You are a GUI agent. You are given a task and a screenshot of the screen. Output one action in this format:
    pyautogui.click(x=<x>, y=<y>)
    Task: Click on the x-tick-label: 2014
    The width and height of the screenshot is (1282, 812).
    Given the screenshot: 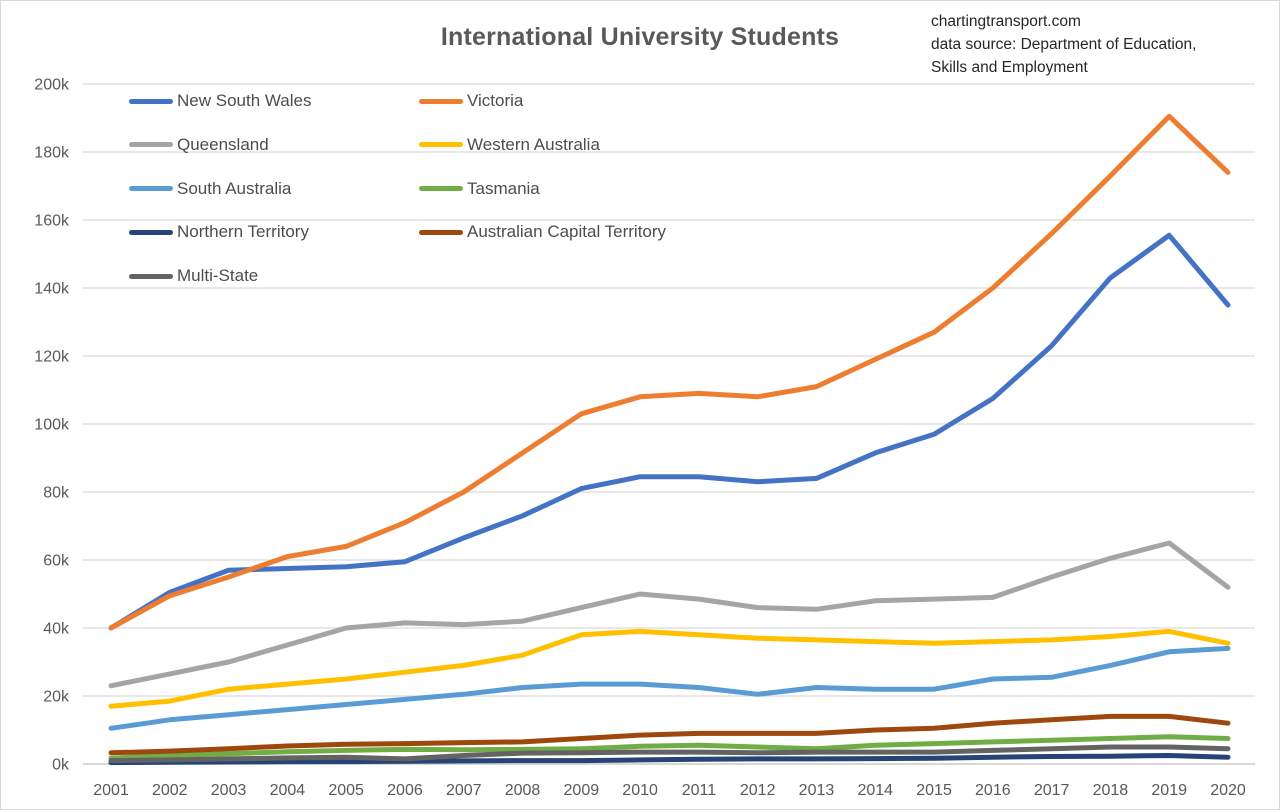 What is the action you would take?
    pyautogui.click(x=875, y=790)
    